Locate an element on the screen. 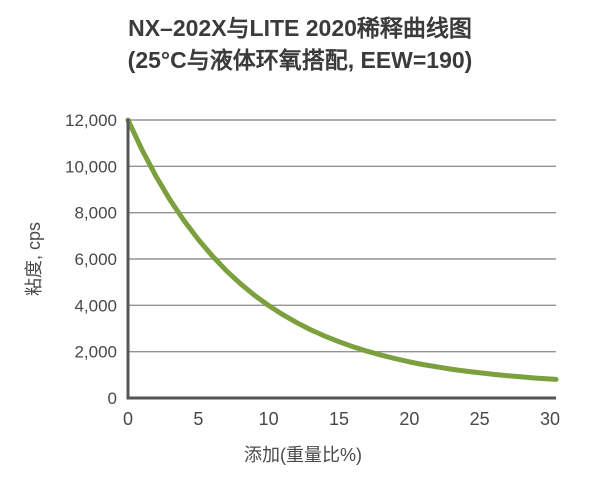 This screenshot has height=500, width=600. y-tick-label: 0 is located at coordinates (112, 398).